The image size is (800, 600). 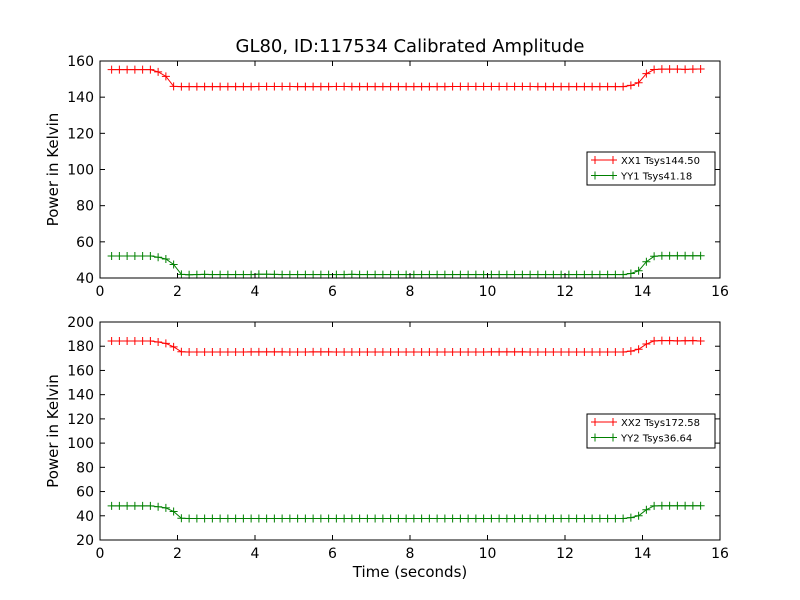 I want to click on y-tick-label: 80, so click(x=85, y=207).